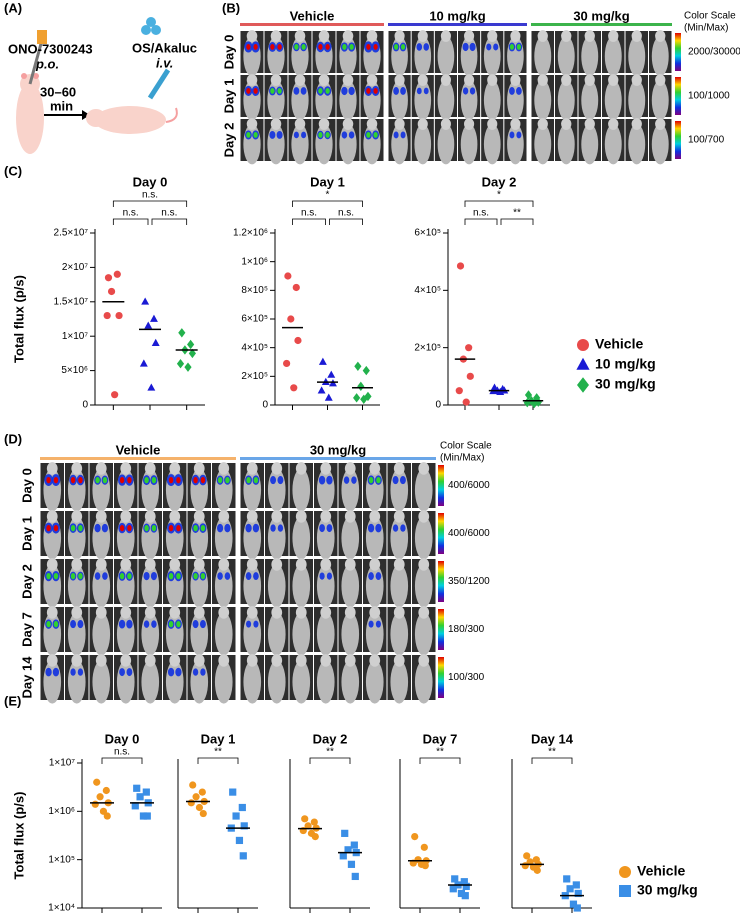  Describe the element at coordinates (706, 28) in the screenshot. I see `scale-subtitle: (Min/Max)` at that location.